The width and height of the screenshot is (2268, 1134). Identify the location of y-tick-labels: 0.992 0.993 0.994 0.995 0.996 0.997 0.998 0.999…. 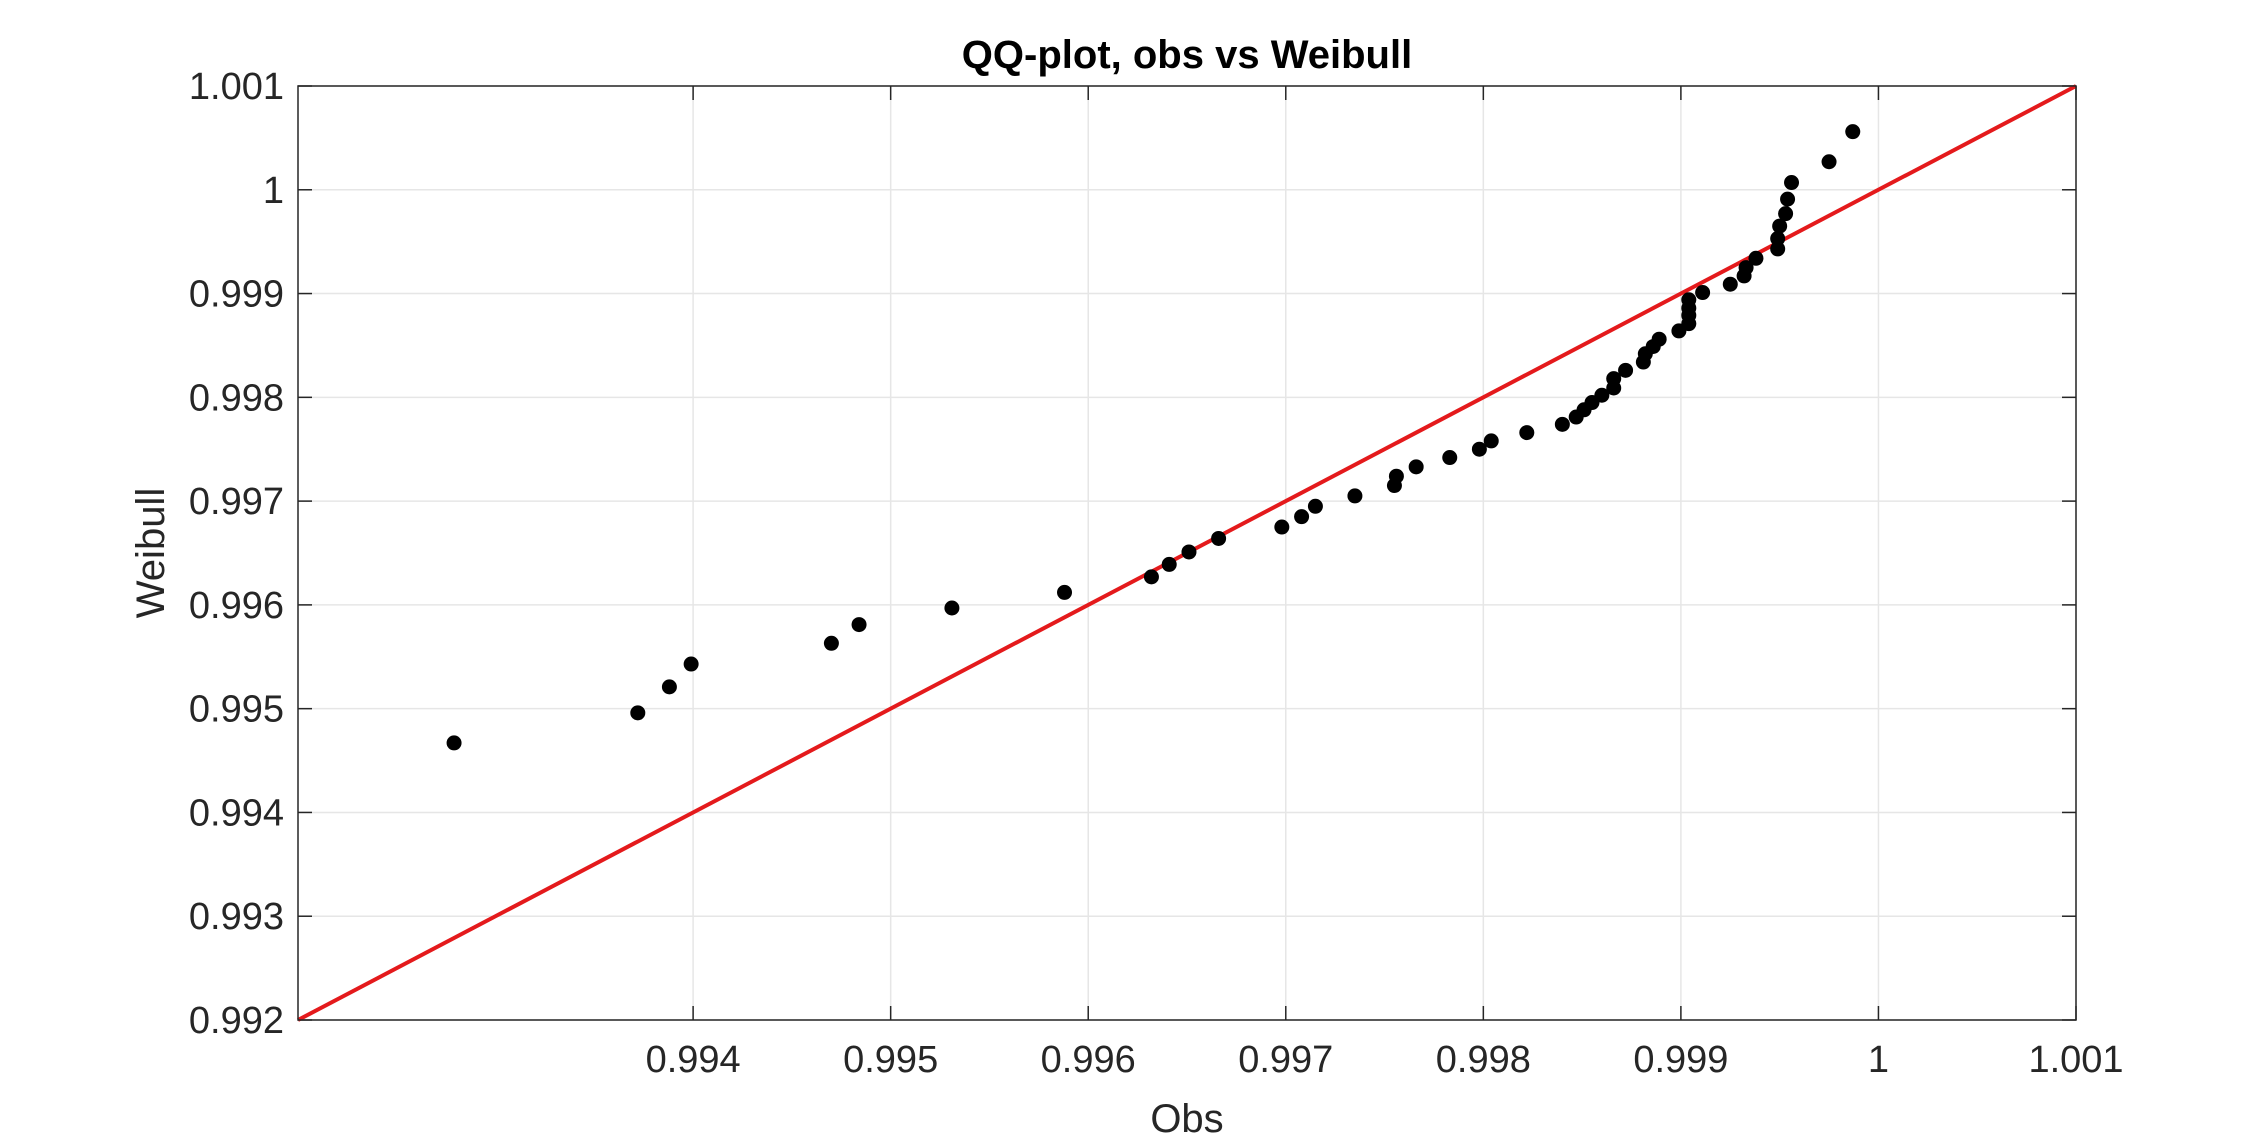
(236, 554).